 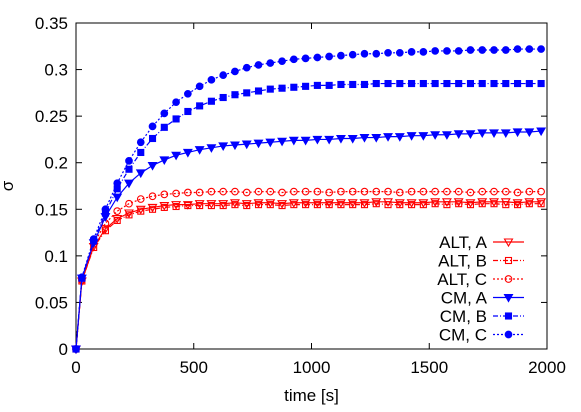 I want to click on x-tick-label: 0, so click(x=75, y=367).